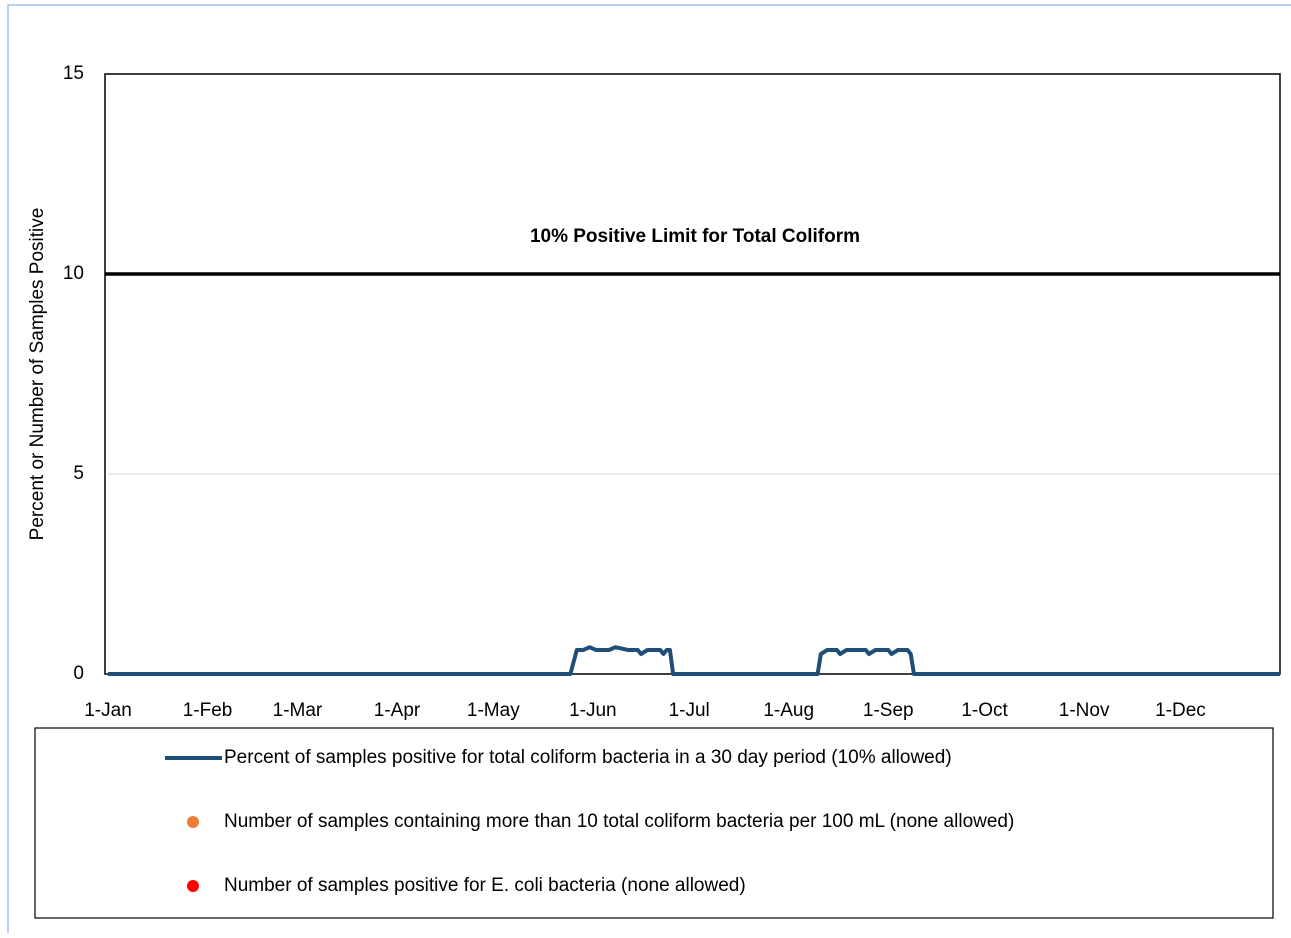  Describe the element at coordinates (694, 660) in the screenshot. I see `series-line` at that location.